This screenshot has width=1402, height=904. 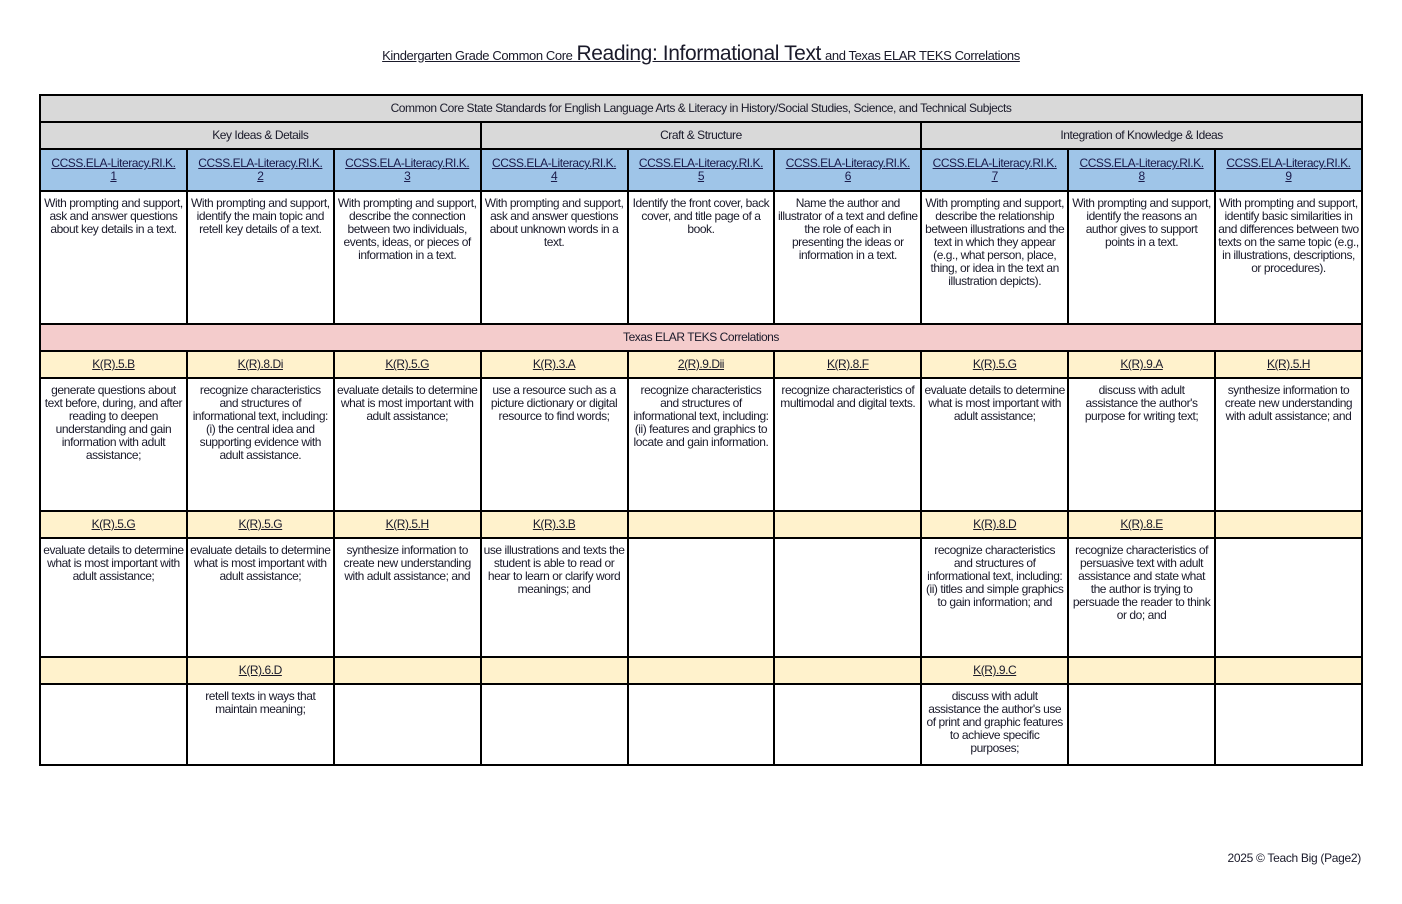 I want to click on teks-code-cell: K(R).8.D, so click(x=995, y=524).